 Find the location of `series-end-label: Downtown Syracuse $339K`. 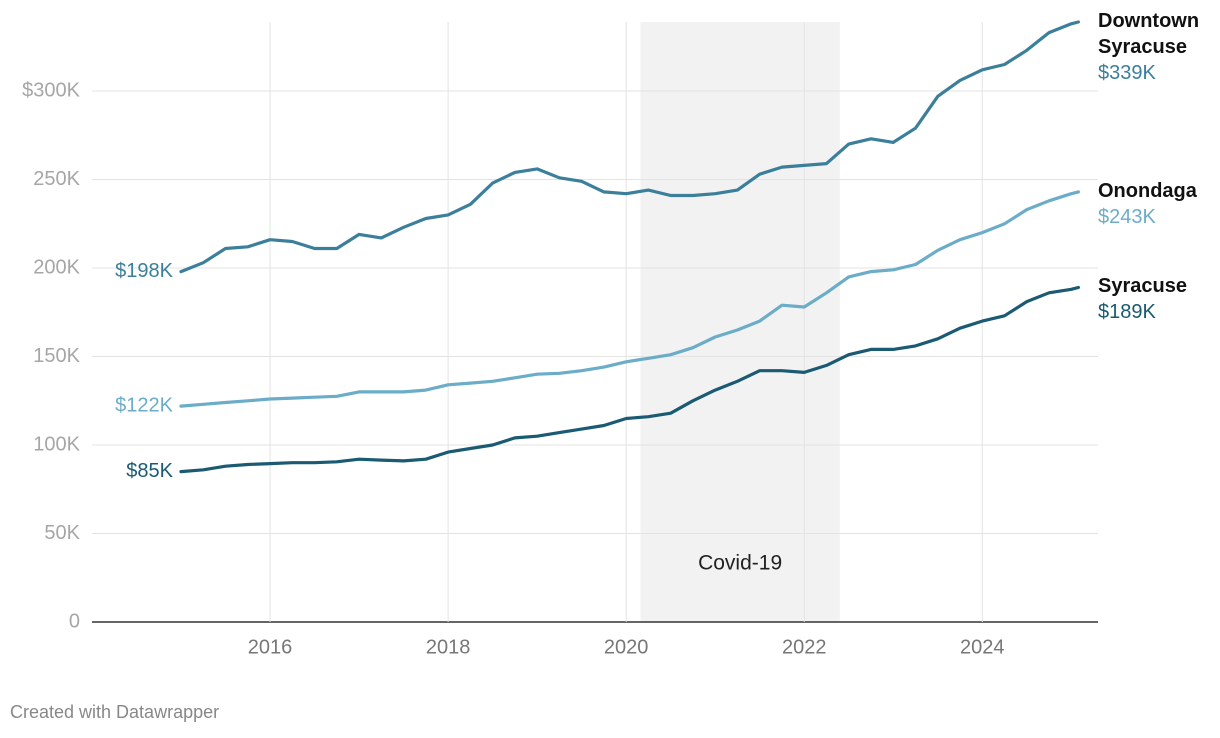

series-end-label: Downtown Syracuse $339K is located at coordinates (1157, 47).